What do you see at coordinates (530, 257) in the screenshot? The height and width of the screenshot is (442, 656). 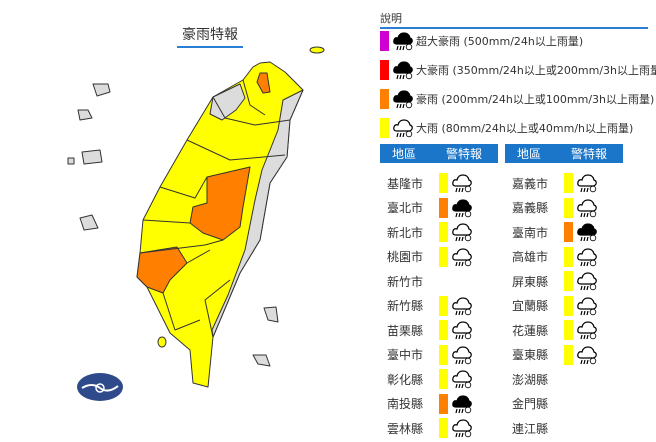 I see `region-name: 高雄市` at bounding box center [530, 257].